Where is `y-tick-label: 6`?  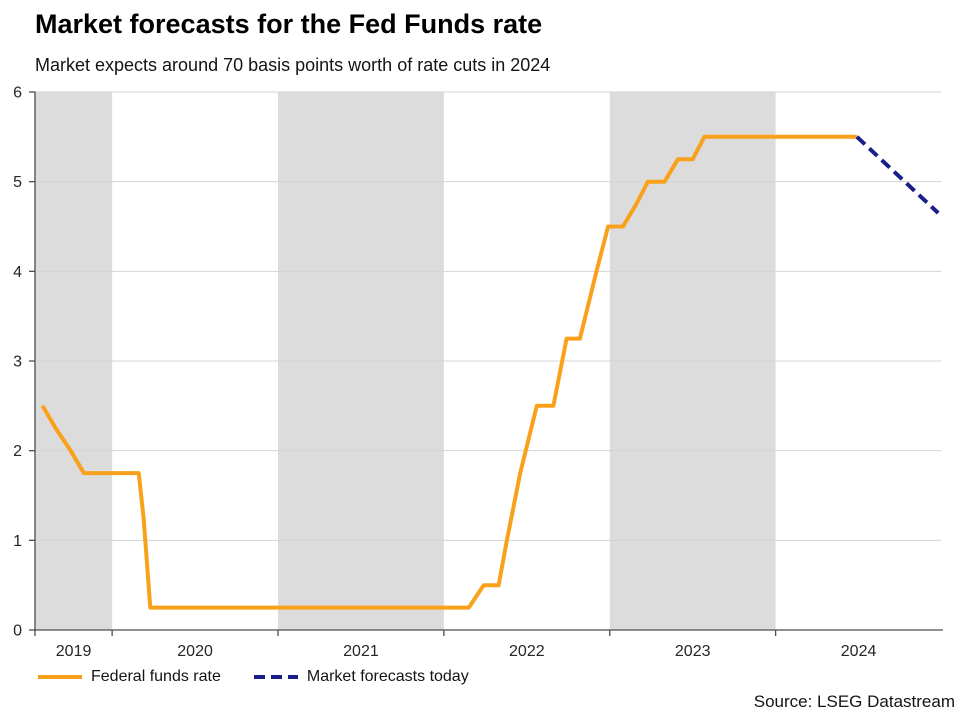 y-tick-label: 6 is located at coordinates (17, 93).